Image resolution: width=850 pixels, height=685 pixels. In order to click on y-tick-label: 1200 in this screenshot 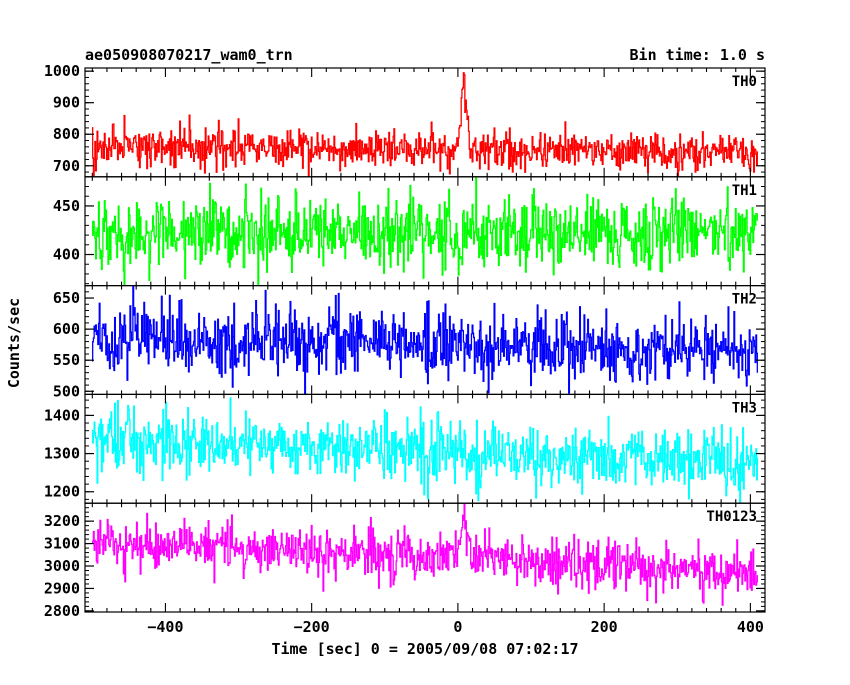, I will do `click(62, 492)`.